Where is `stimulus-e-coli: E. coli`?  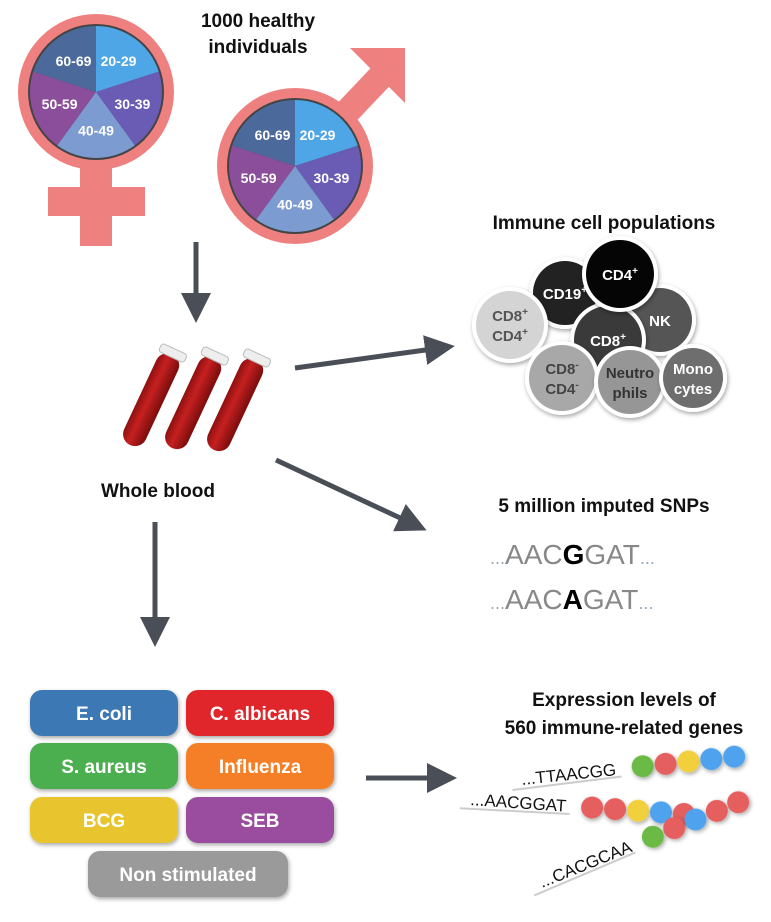 stimulus-e-coli: E. coli is located at coordinates (104, 713).